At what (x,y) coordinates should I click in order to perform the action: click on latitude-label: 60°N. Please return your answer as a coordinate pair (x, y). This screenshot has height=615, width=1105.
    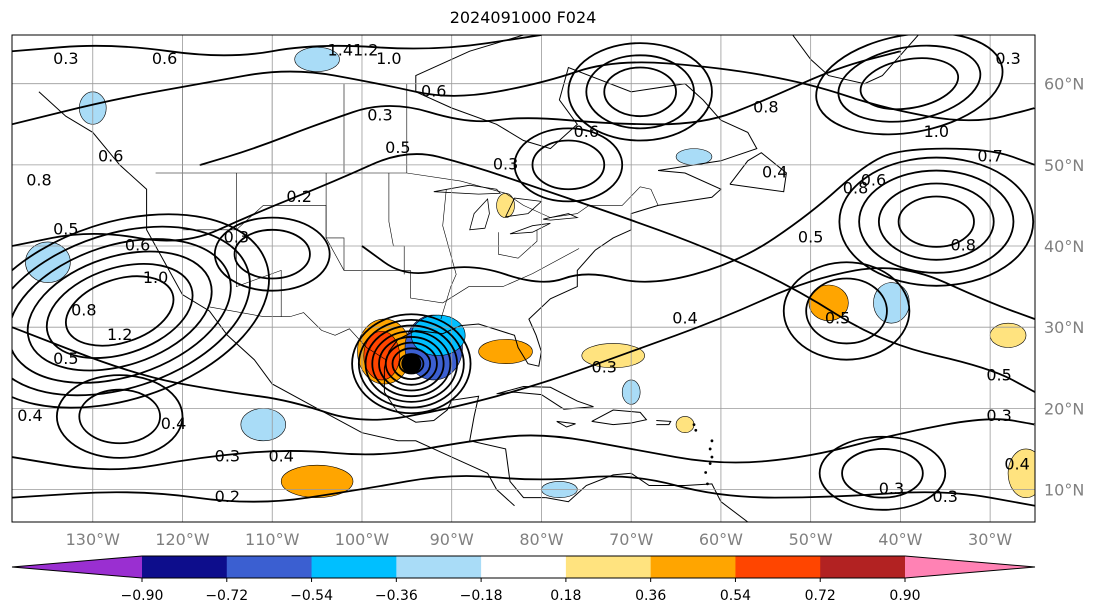
    Looking at the image, I should click on (1064, 84).